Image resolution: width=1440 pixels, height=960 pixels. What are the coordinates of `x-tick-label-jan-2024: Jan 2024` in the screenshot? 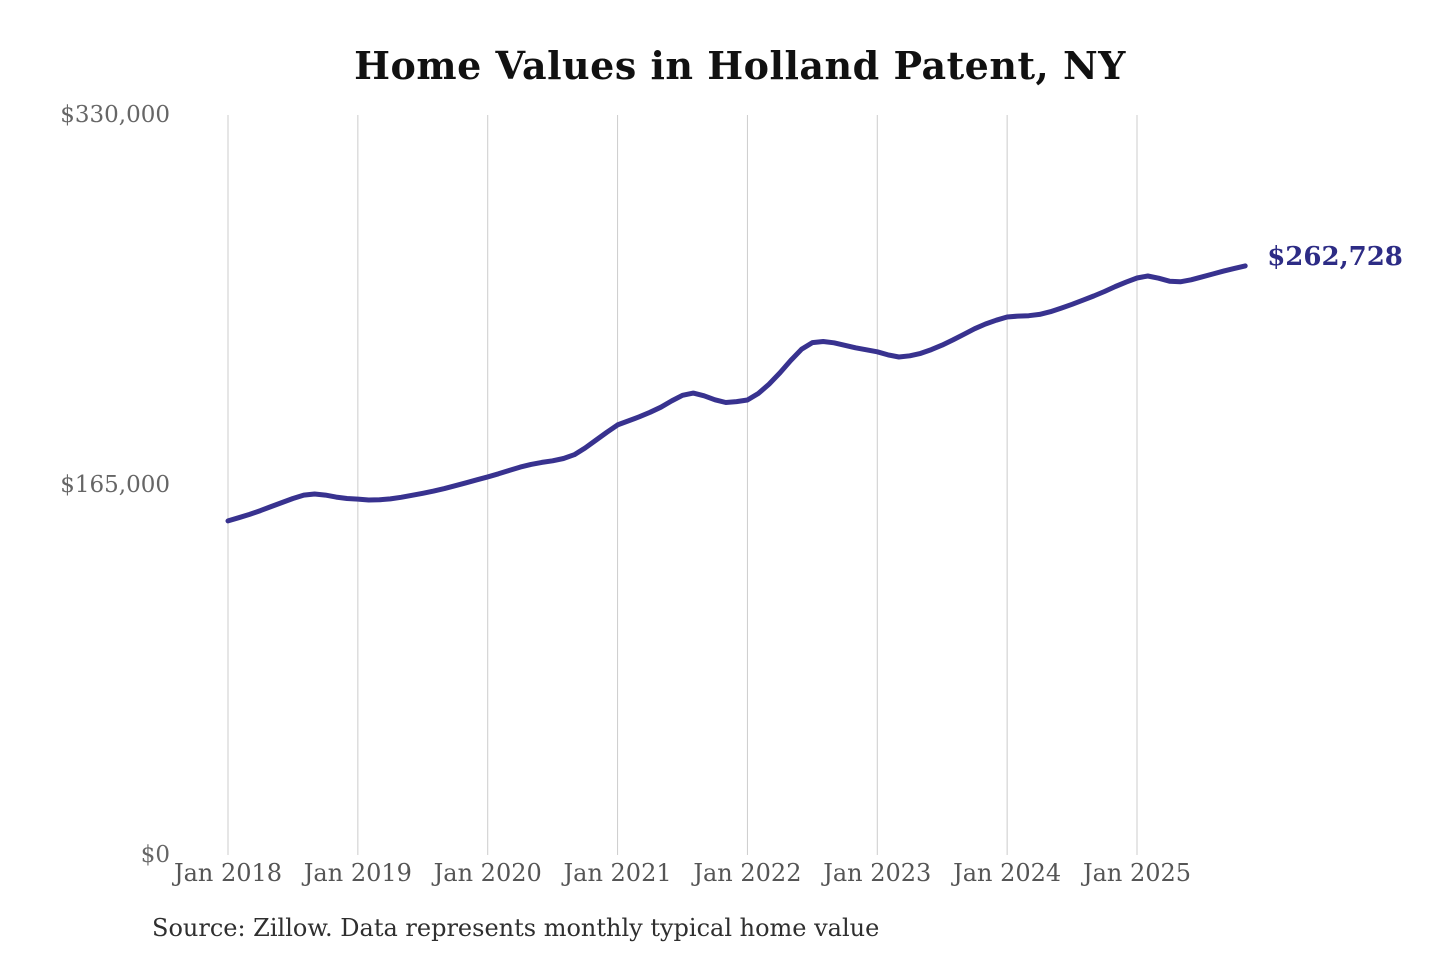 It's located at (1007, 873).